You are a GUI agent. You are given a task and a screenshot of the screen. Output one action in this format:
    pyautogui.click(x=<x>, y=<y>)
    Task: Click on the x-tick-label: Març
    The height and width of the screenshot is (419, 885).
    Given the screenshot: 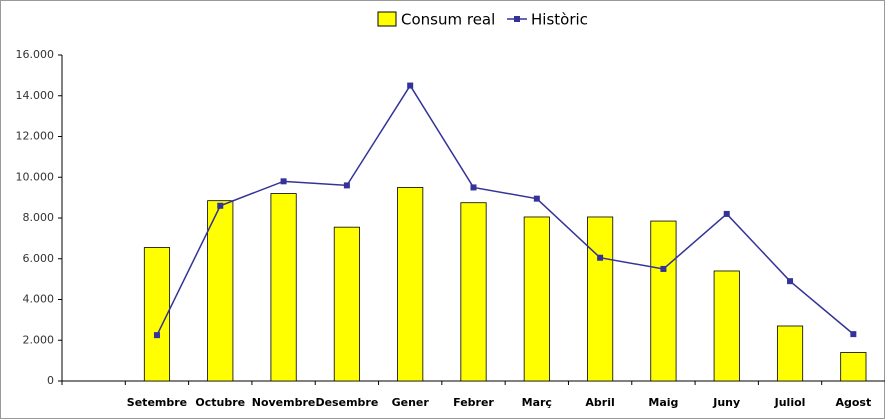 What is the action you would take?
    pyautogui.click(x=537, y=402)
    